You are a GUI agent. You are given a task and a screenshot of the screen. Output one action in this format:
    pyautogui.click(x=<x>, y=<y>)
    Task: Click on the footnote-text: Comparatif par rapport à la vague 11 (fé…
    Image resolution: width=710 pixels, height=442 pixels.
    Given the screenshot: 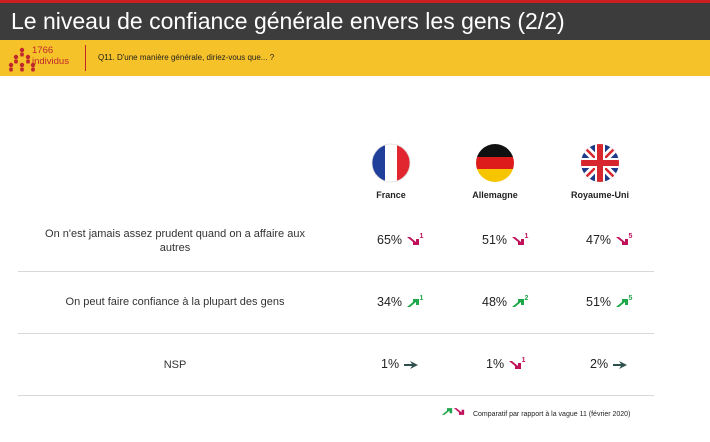 What is the action you would take?
    pyautogui.click(x=551, y=414)
    